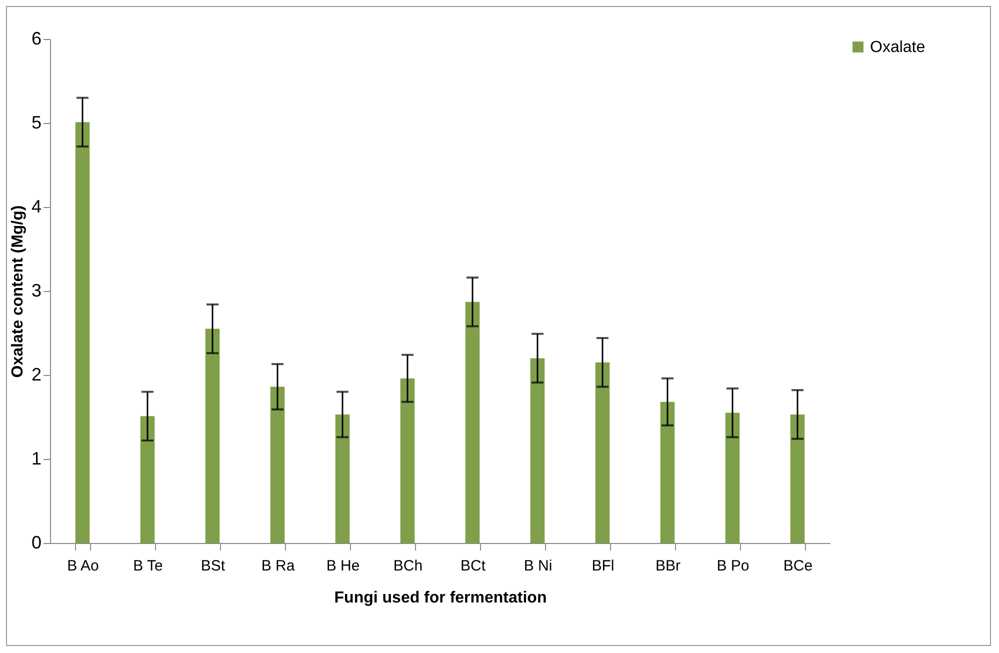 The image size is (999, 653). I want to click on x-tick-label: B Ao, so click(83, 566).